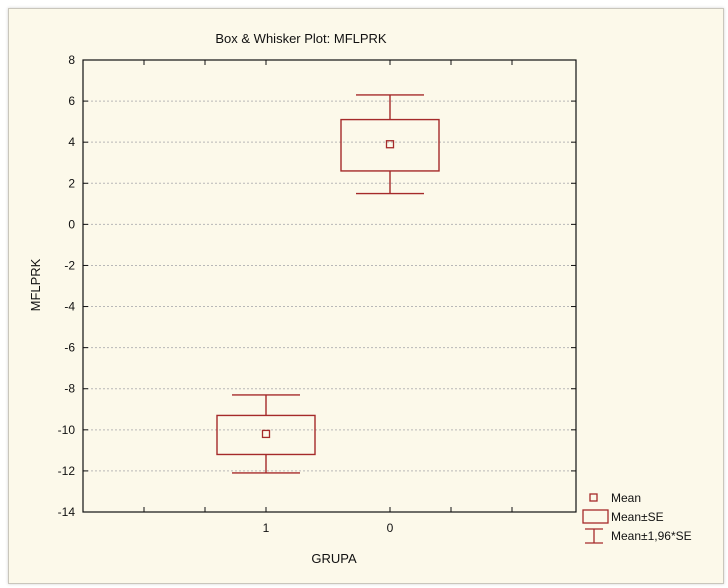 Image resolution: width=728 pixels, height=588 pixels. What do you see at coordinates (301, 38) in the screenshot?
I see `chart-title: Box & Whisker Plot: MFLPRK` at bounding box center [301, 38].